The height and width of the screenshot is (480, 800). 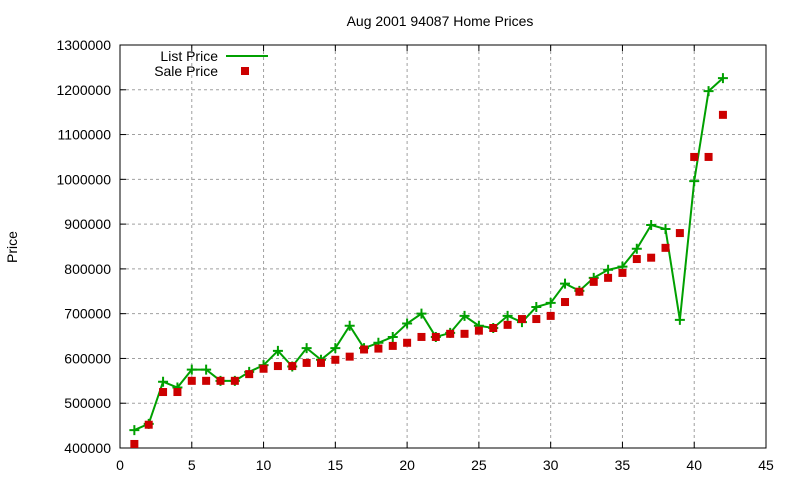 What do you see at coordinates (87, 358) in the screenshot?
I see `y-tick-label: 600000` at bounding box center [87, 358].